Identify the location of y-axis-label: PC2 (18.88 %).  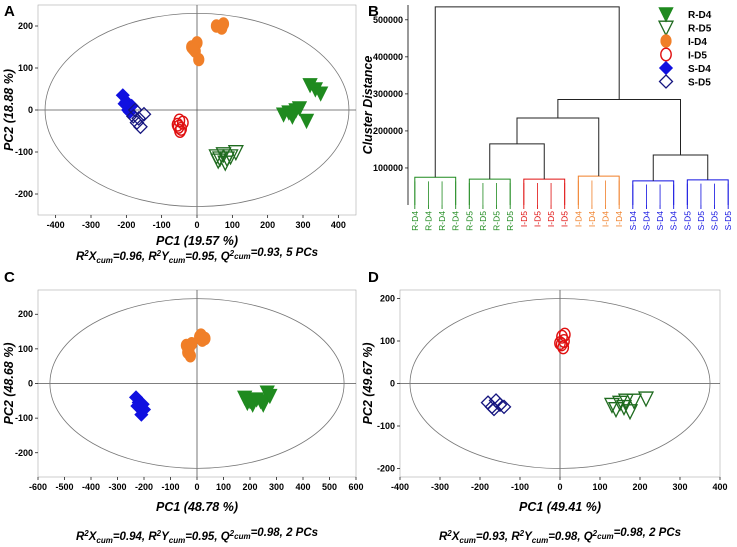
(9, 110).